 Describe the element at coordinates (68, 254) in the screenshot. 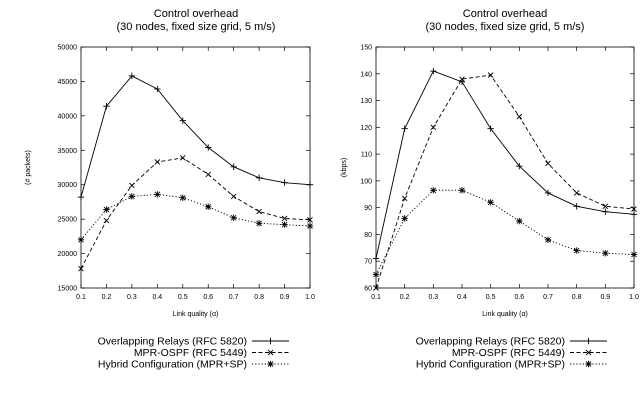

I see `y-tick-label: 20000` at that location.